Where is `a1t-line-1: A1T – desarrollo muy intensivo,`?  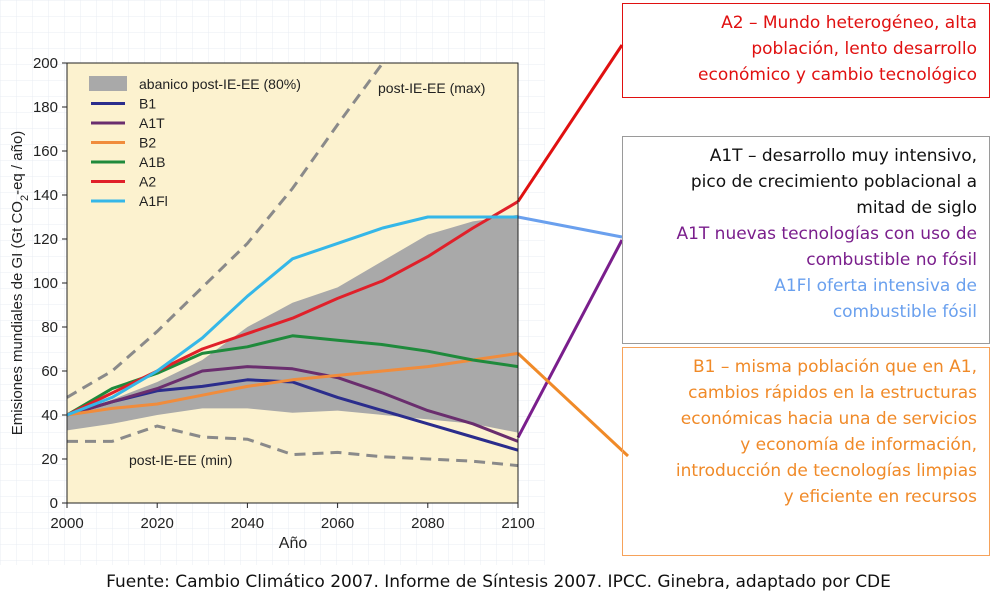 a1t-line-1: A1T – desarrollo muy intensivo, is located at coordinates (843, 156).